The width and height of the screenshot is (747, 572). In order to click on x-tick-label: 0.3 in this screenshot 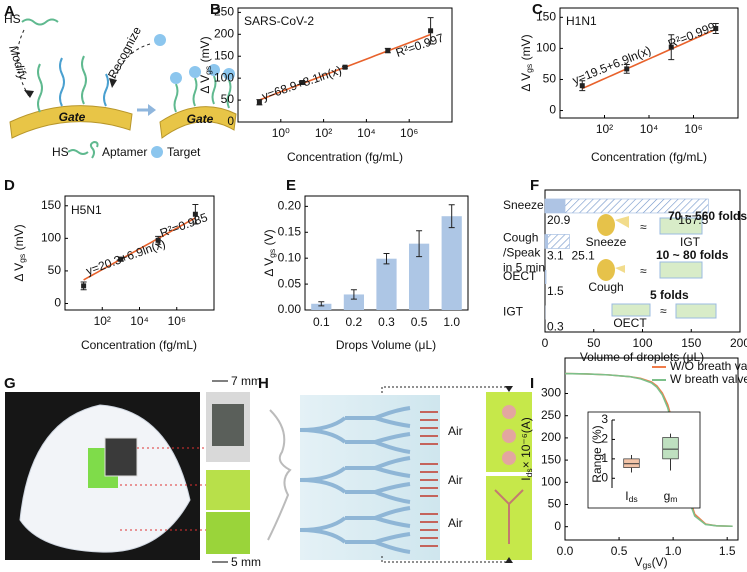, I will do `click(386, 322)`.